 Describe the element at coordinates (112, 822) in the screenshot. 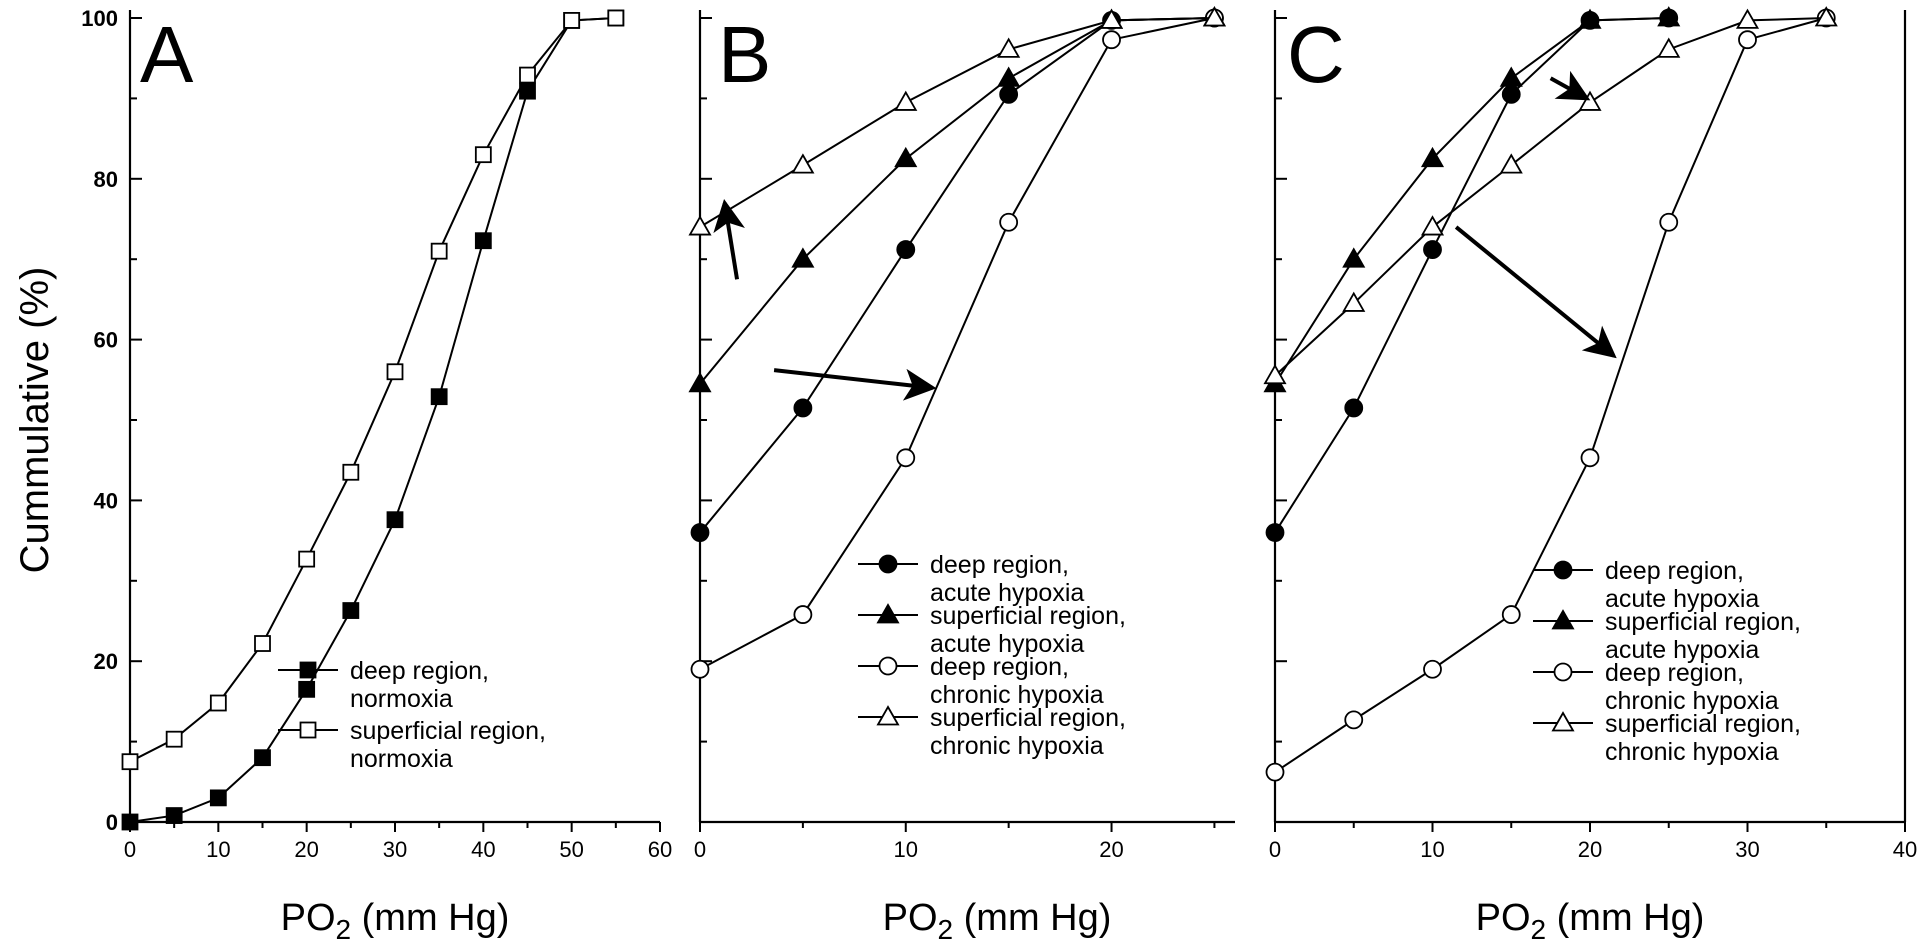

I see `y-tick-label: 0` at that location.